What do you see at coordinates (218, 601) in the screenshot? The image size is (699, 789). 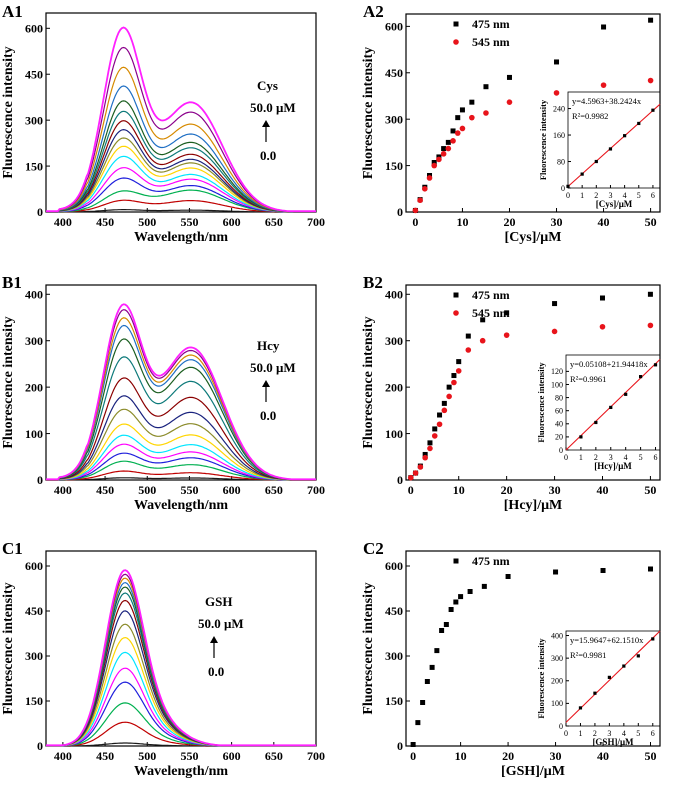 I see `analyte-label: GSH` at bounding box center [218, 601].